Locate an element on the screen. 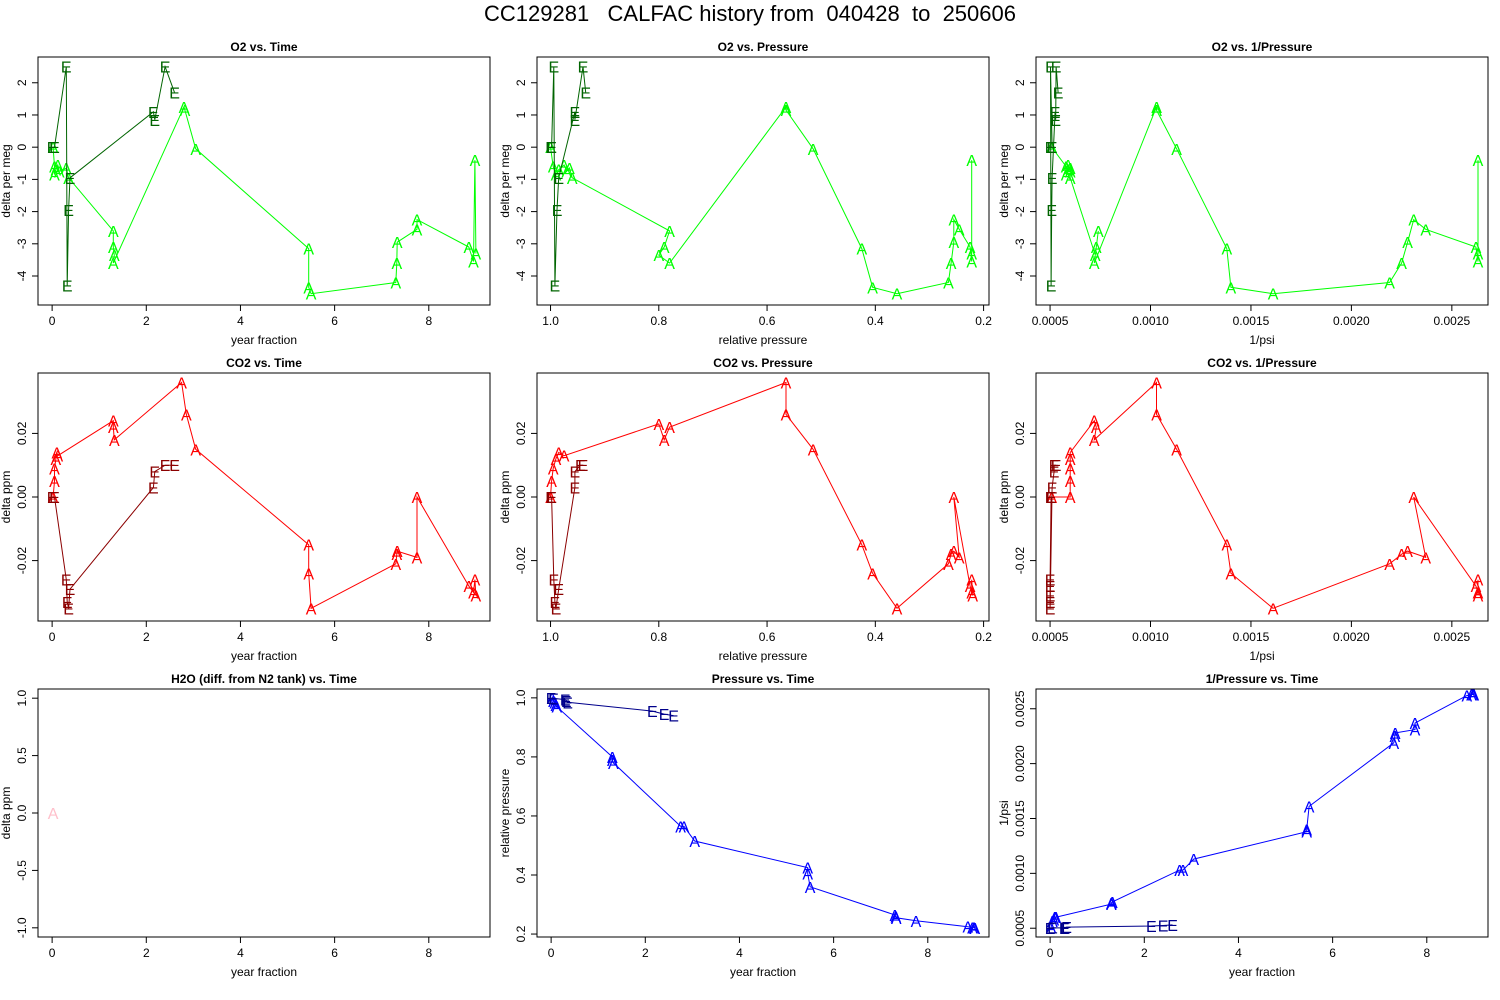 The width and height of the screenshot is (1500, 1000). y-tick-label: -0.5 is located at coordinates (22, 870).